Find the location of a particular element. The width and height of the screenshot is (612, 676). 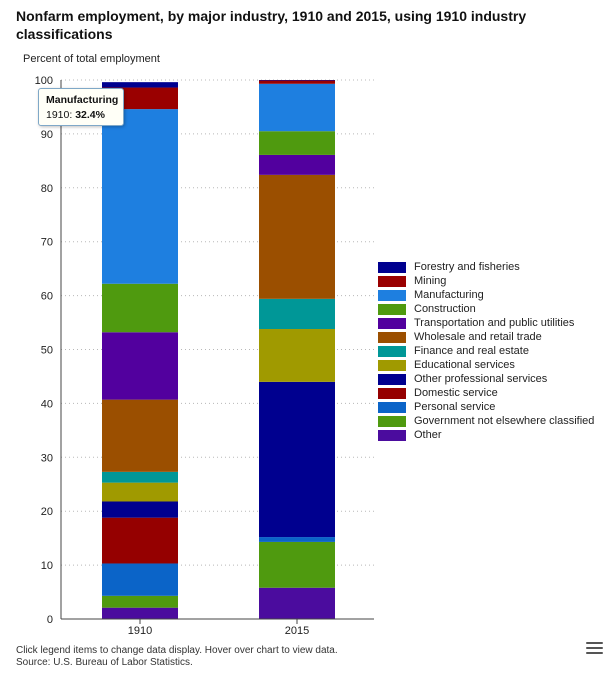

legend-item: Transportation and public utilities is located at coordinates (486, 323).